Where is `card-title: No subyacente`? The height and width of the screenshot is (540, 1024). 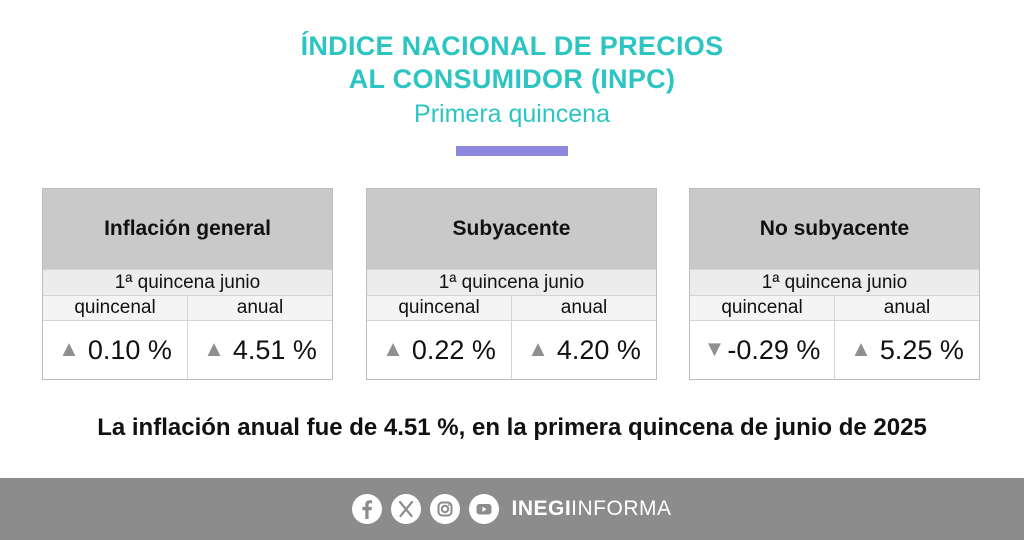
card-title: No subyacente is located at coordinates (834, 229).